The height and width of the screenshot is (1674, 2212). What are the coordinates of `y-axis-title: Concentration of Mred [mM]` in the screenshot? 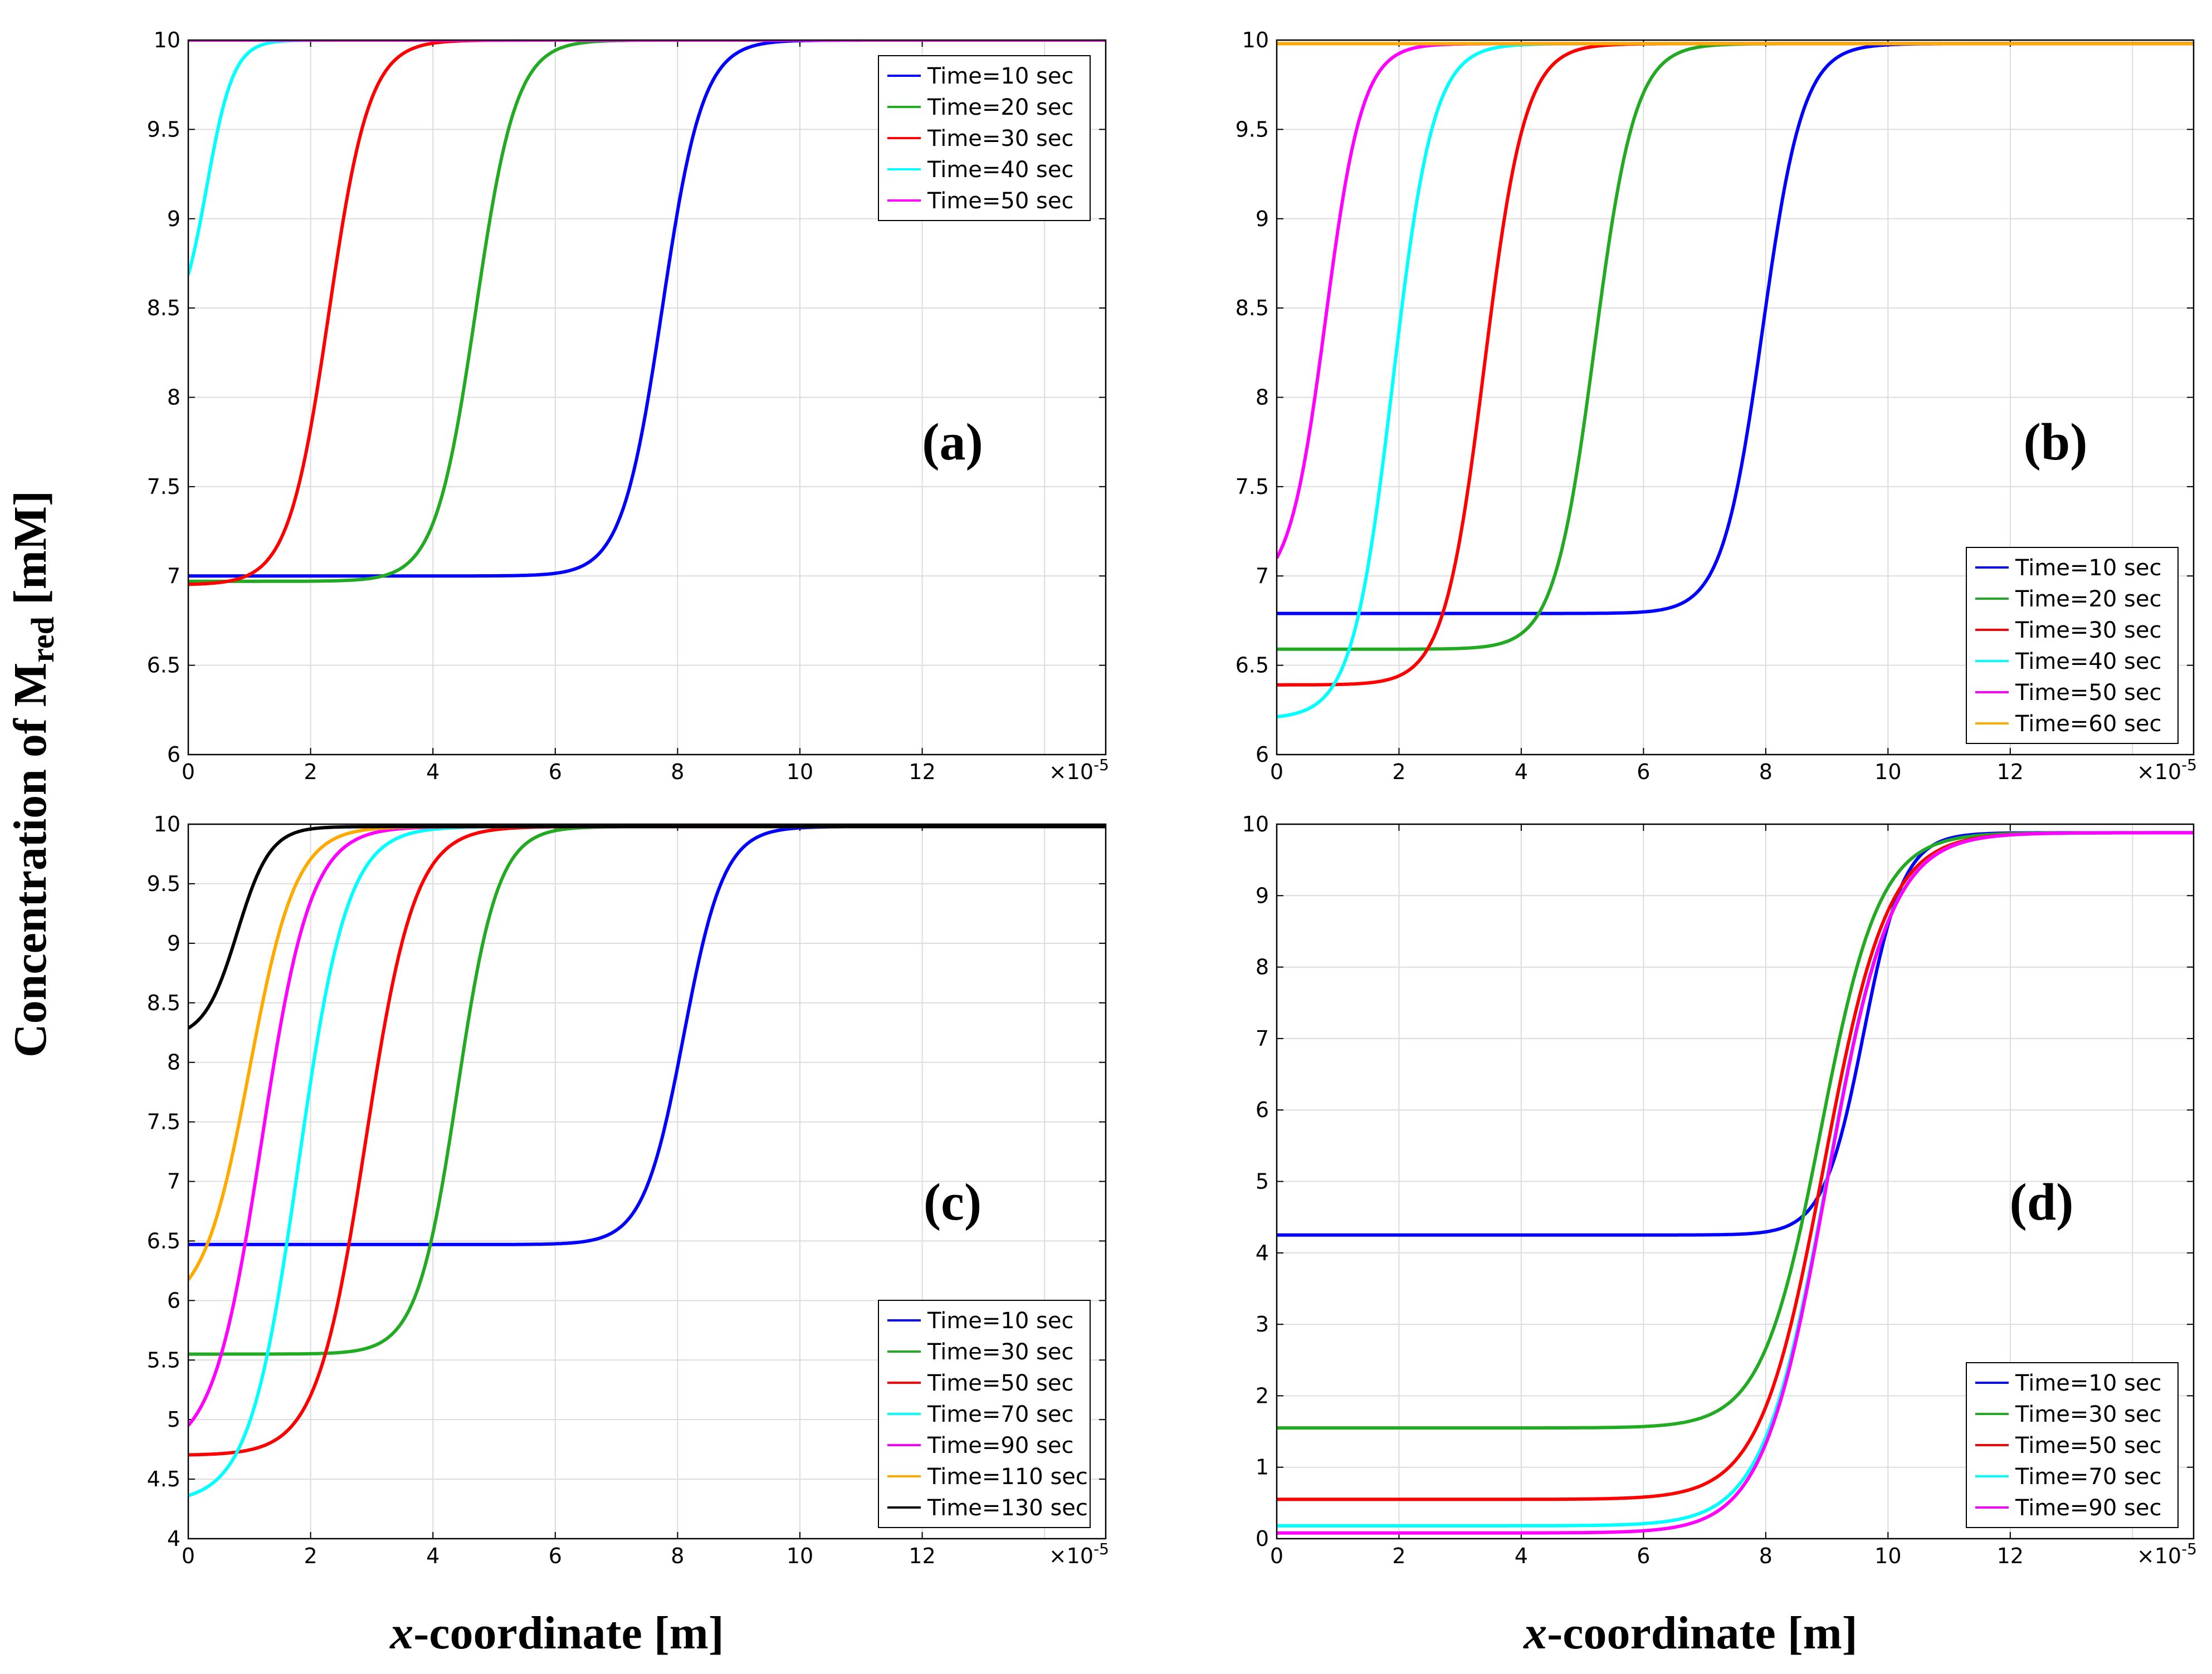 It's located at (32, 774).